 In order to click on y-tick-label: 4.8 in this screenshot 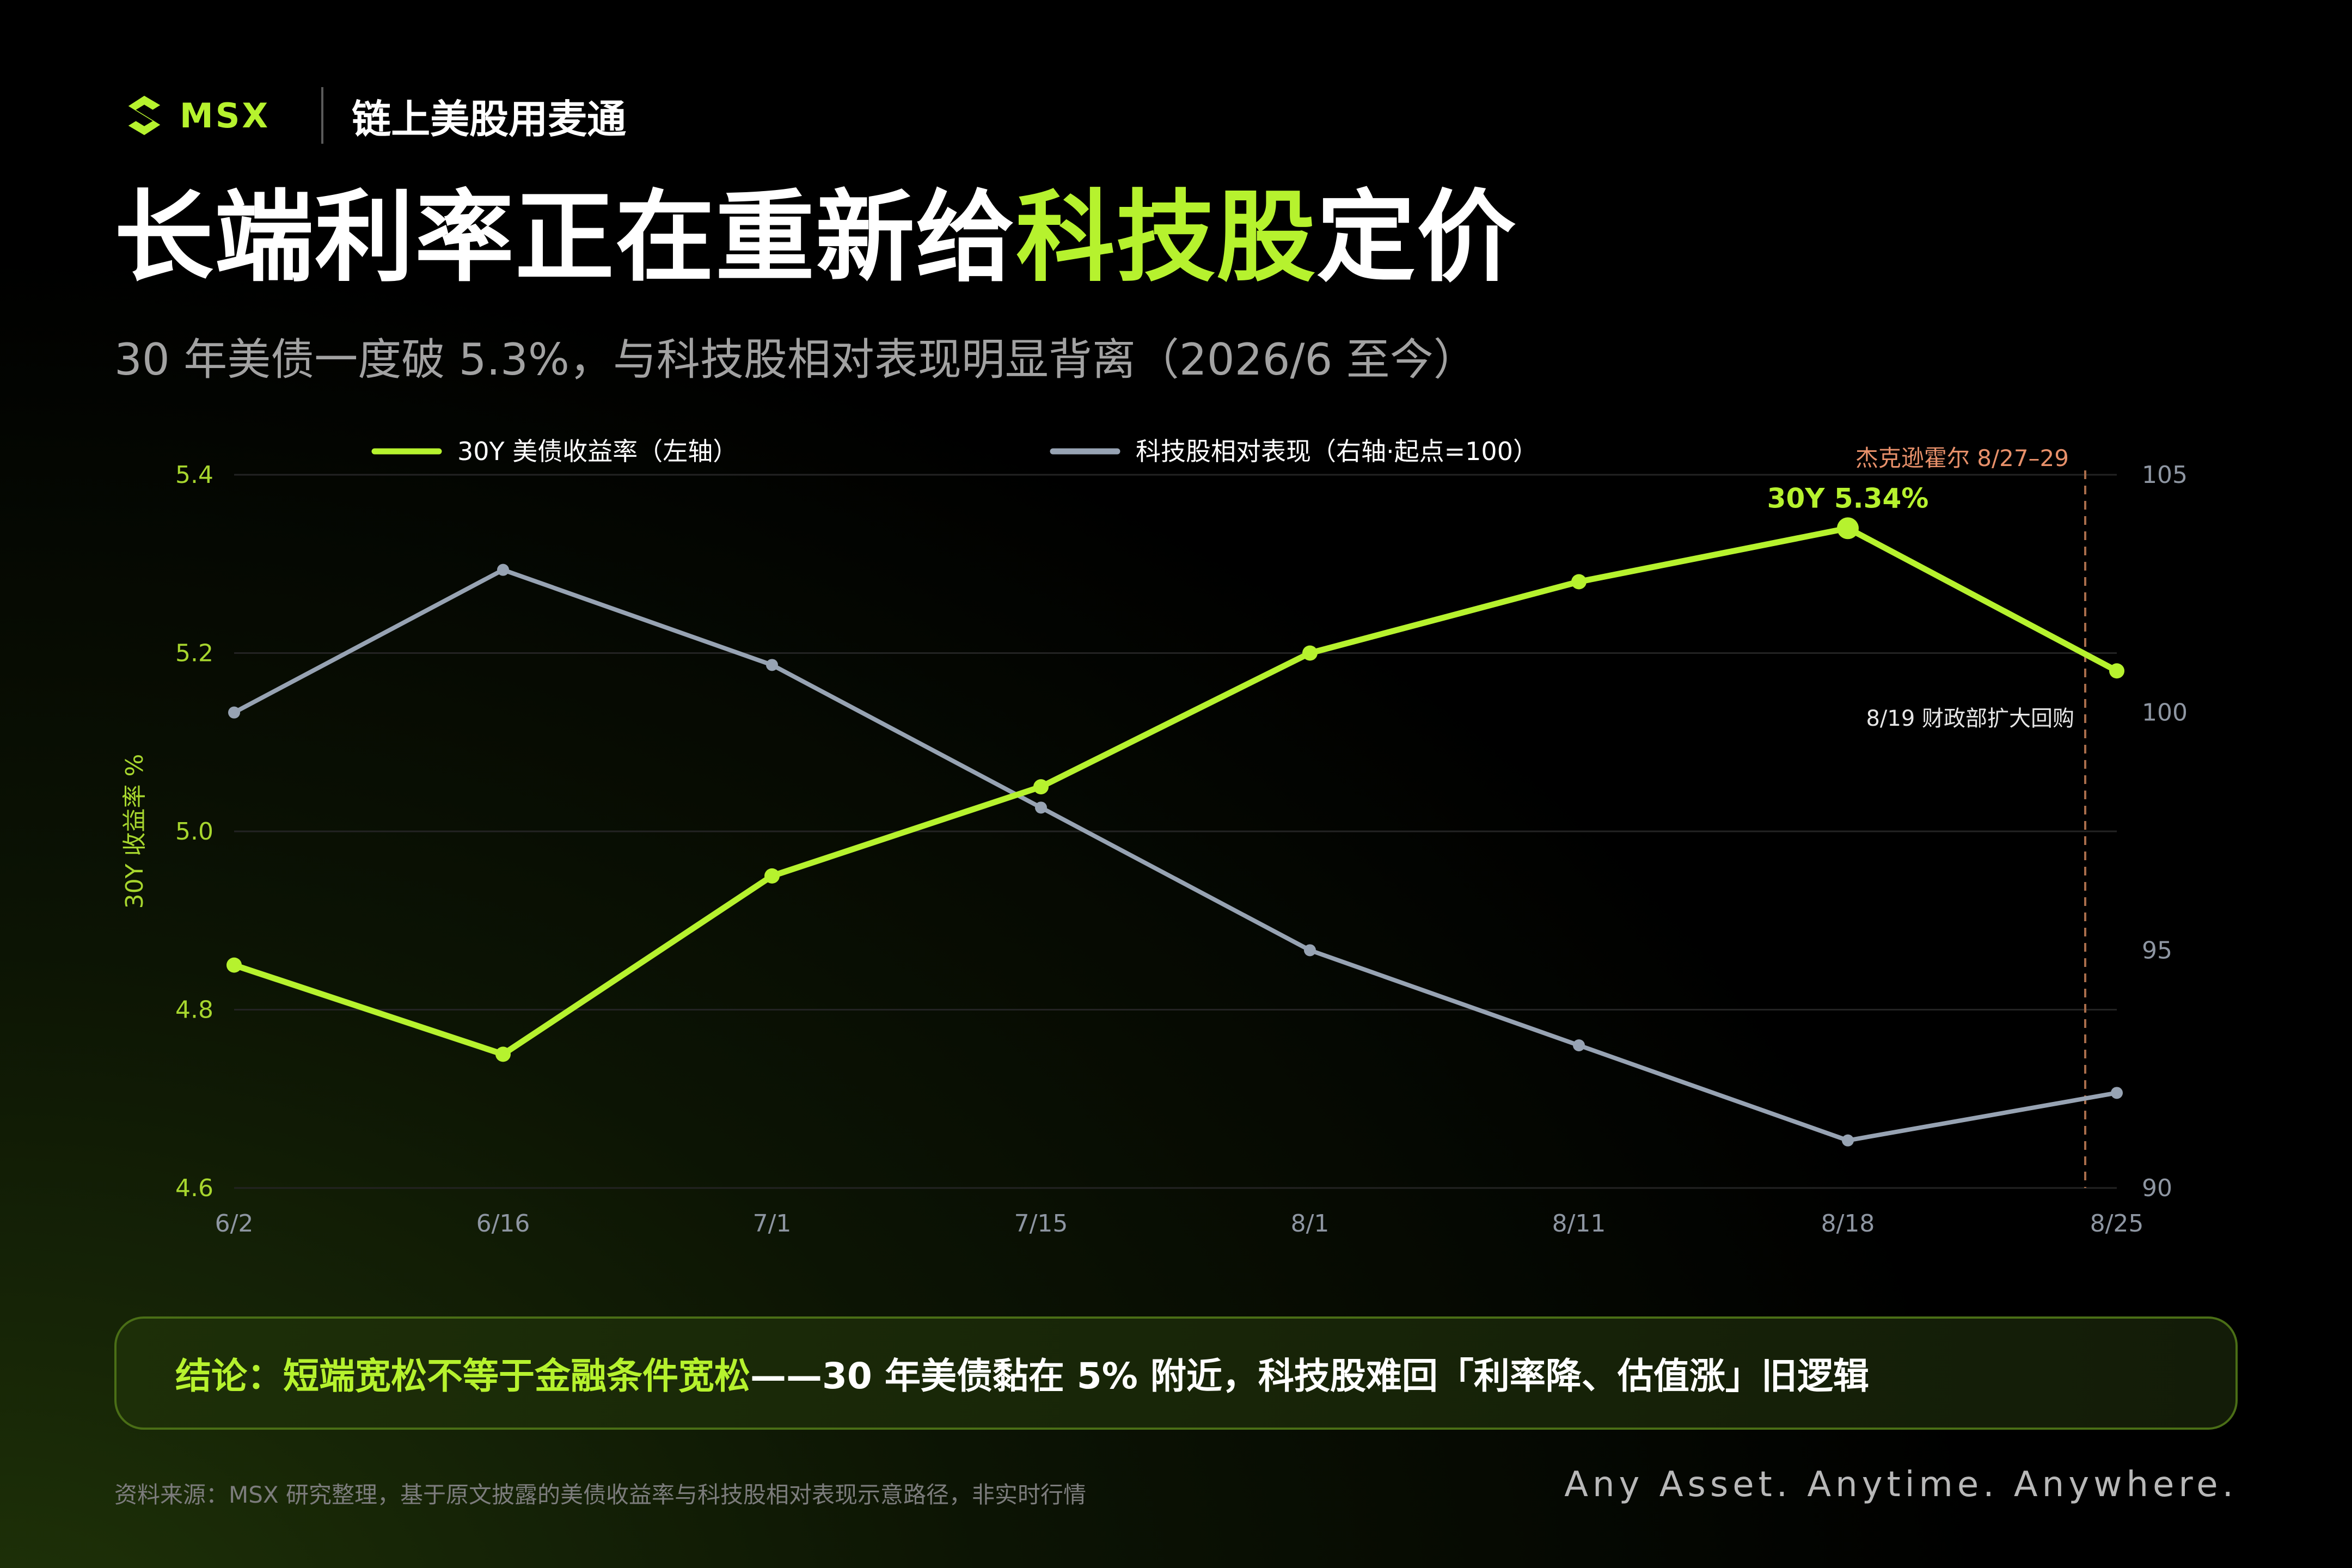, I will do `click(194, 1010)`.